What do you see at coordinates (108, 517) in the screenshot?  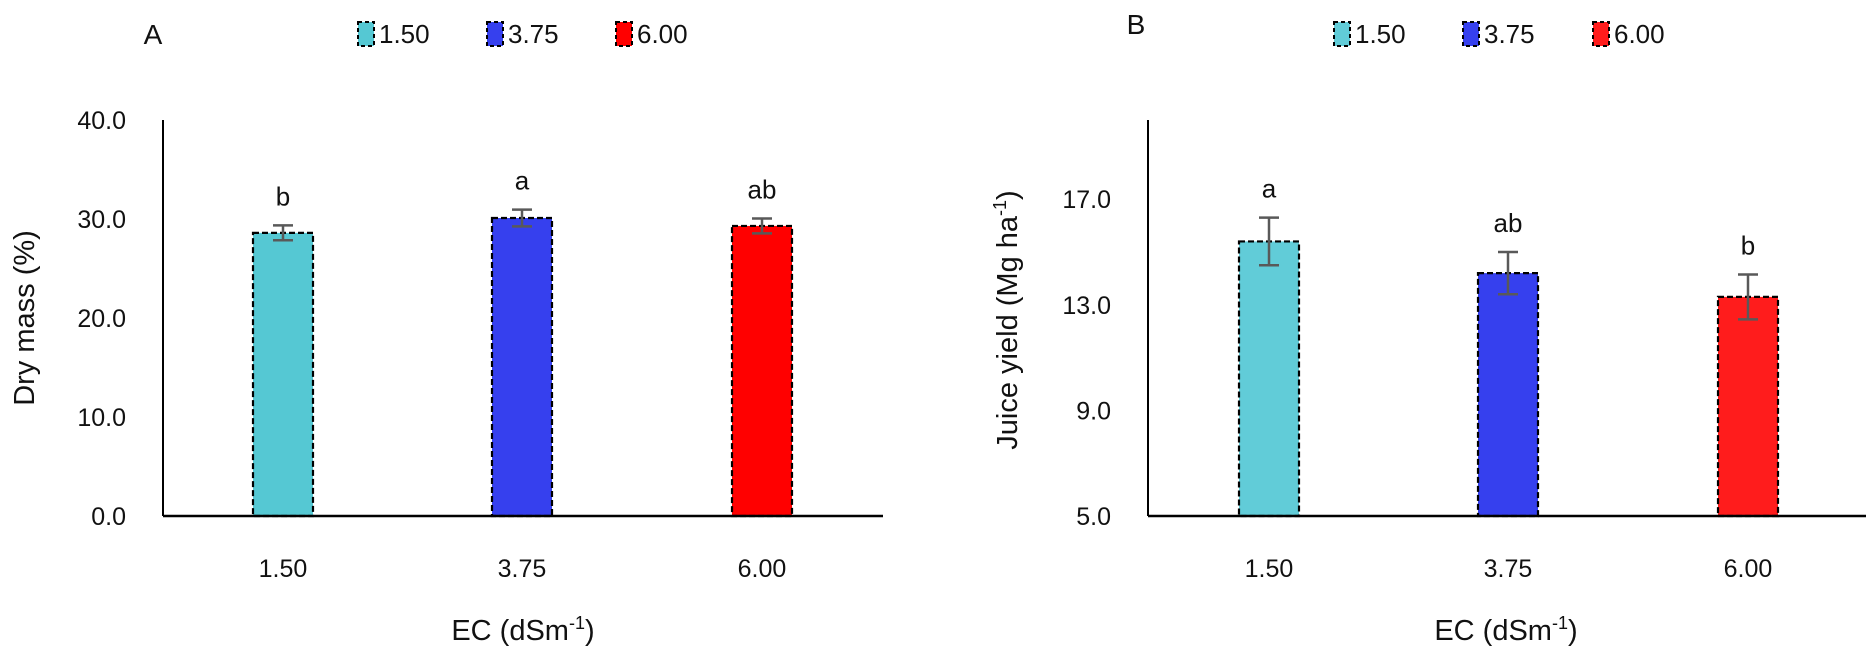 I see `y-tick-label: 0.0` at bounding box center [108, 517].